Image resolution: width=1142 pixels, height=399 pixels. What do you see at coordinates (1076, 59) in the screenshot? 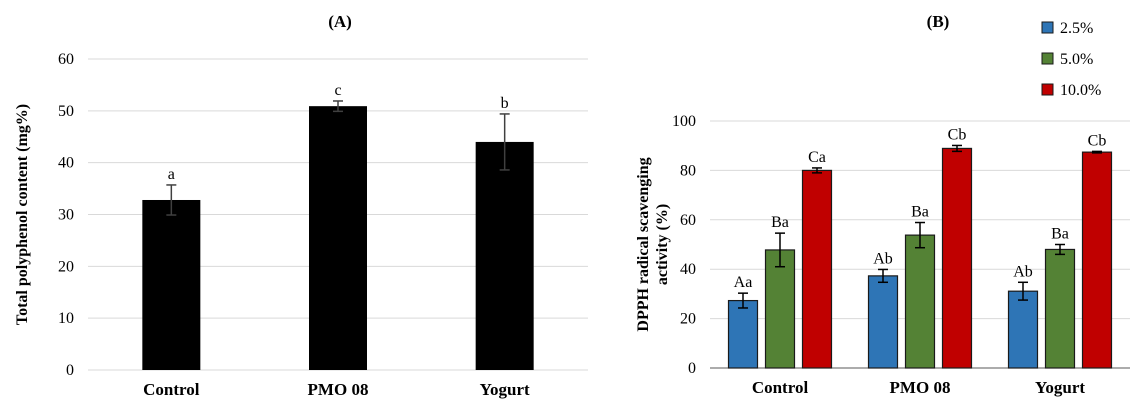
I see `legend-label: 5.0%` at bounding box center [1076, 59].